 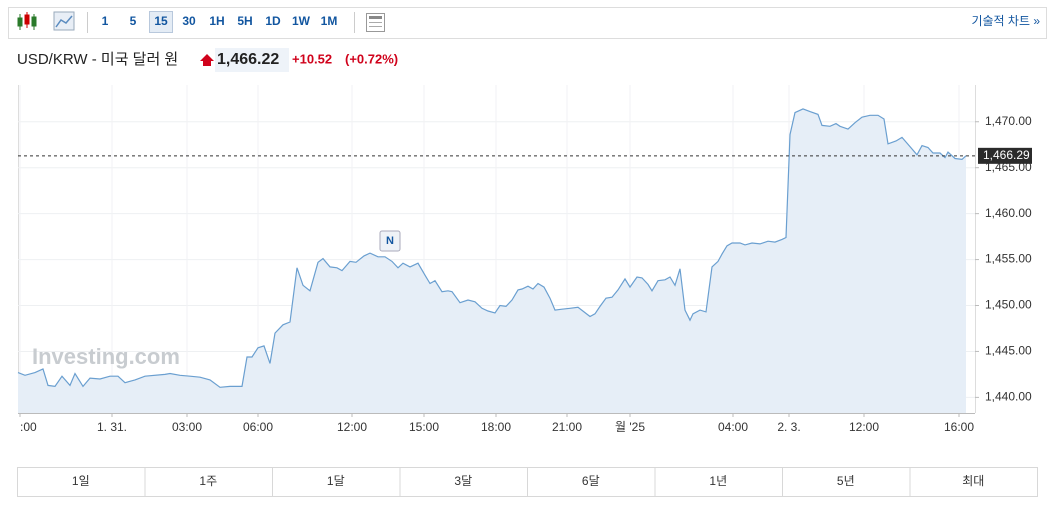 I want to click on y-tick-label: 1,455.00, so click(x=1008, y=259).